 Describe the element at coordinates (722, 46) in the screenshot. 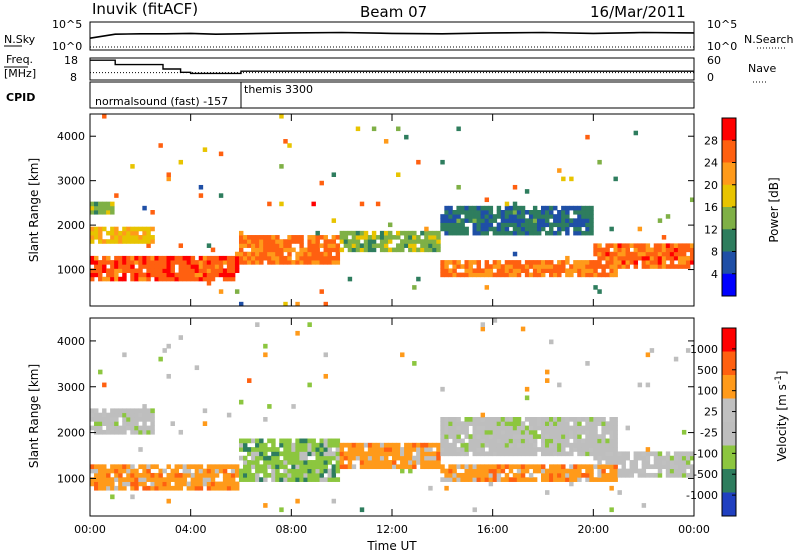

I see `noise-ytick-bottom-right: 10^0` at that location.